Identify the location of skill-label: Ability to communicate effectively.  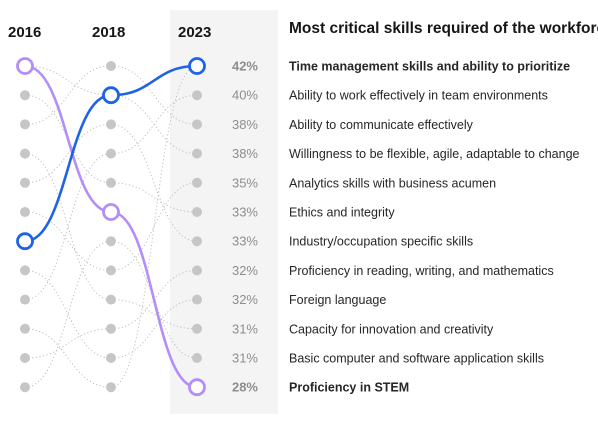
(381, 125).